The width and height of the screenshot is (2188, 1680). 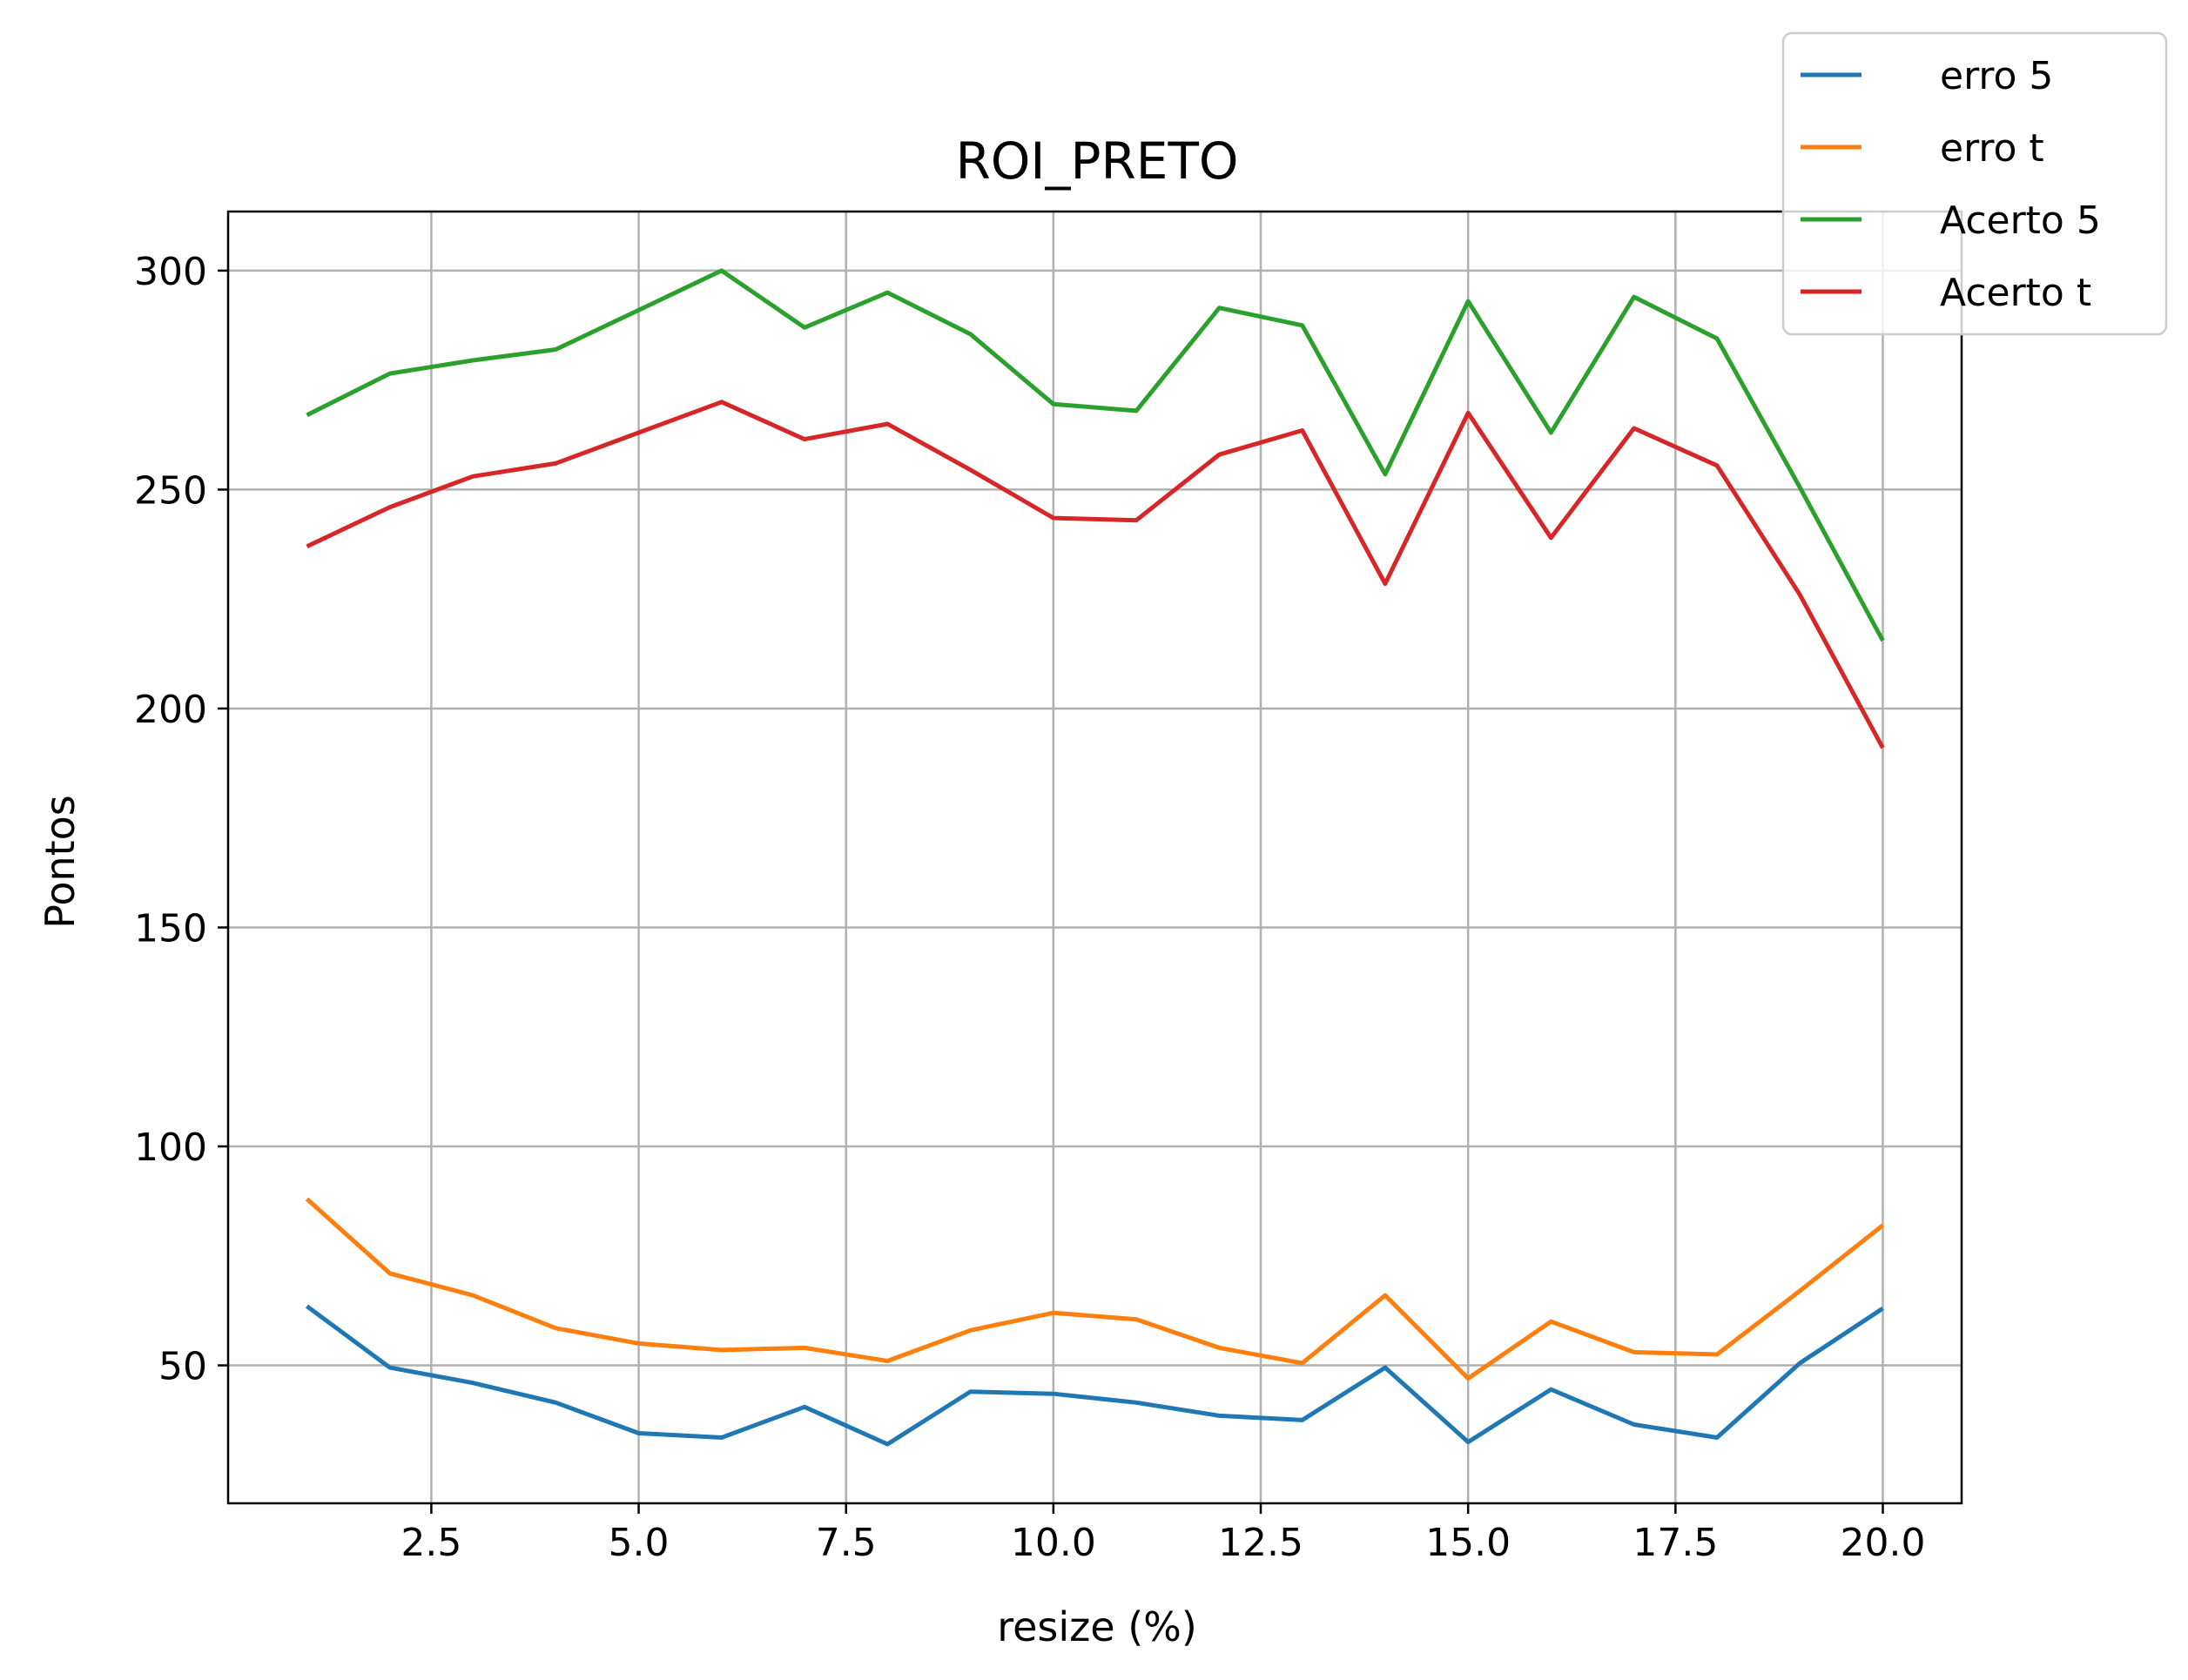 I want to click on legend-entries: erro 5 erro t Acerto 5 Acerto t, so click(x=1951, y=184).